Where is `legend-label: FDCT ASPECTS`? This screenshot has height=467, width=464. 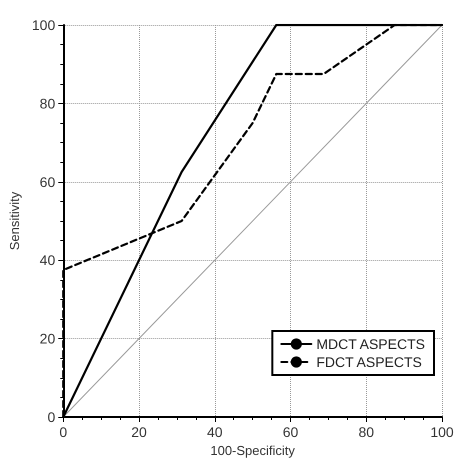
legend-label: FDCT ASPECTS is located at coordinates (369, 362).